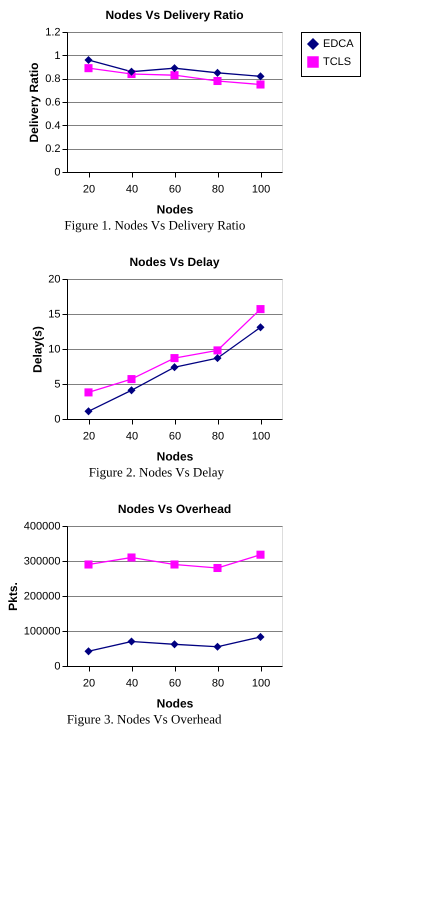 This screenshot has width=434, height=916. What do you see at coordinates (54, 314) in the screenshot?
I see `y-tick-label: 15` at bounding box center [54, 314].